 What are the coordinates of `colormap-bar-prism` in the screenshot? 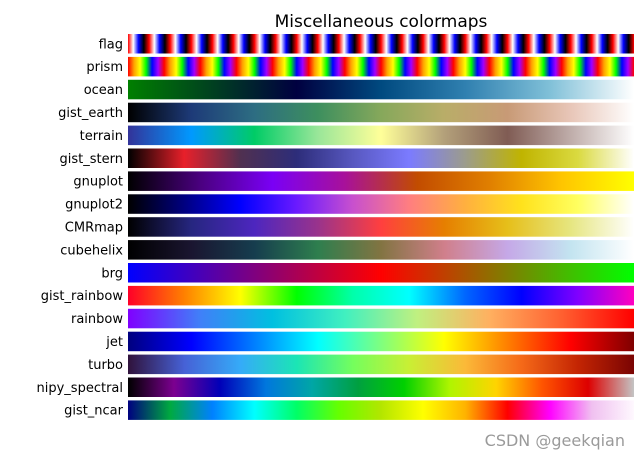 It's located at (381, 66).